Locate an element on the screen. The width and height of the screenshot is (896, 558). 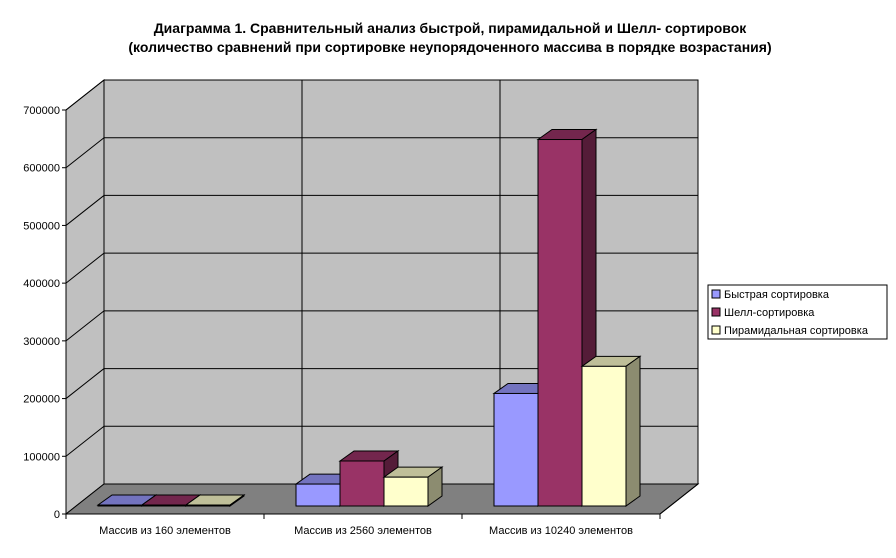
legend-label-0: Быстрая сортировка is located at coordinates (777, 295).